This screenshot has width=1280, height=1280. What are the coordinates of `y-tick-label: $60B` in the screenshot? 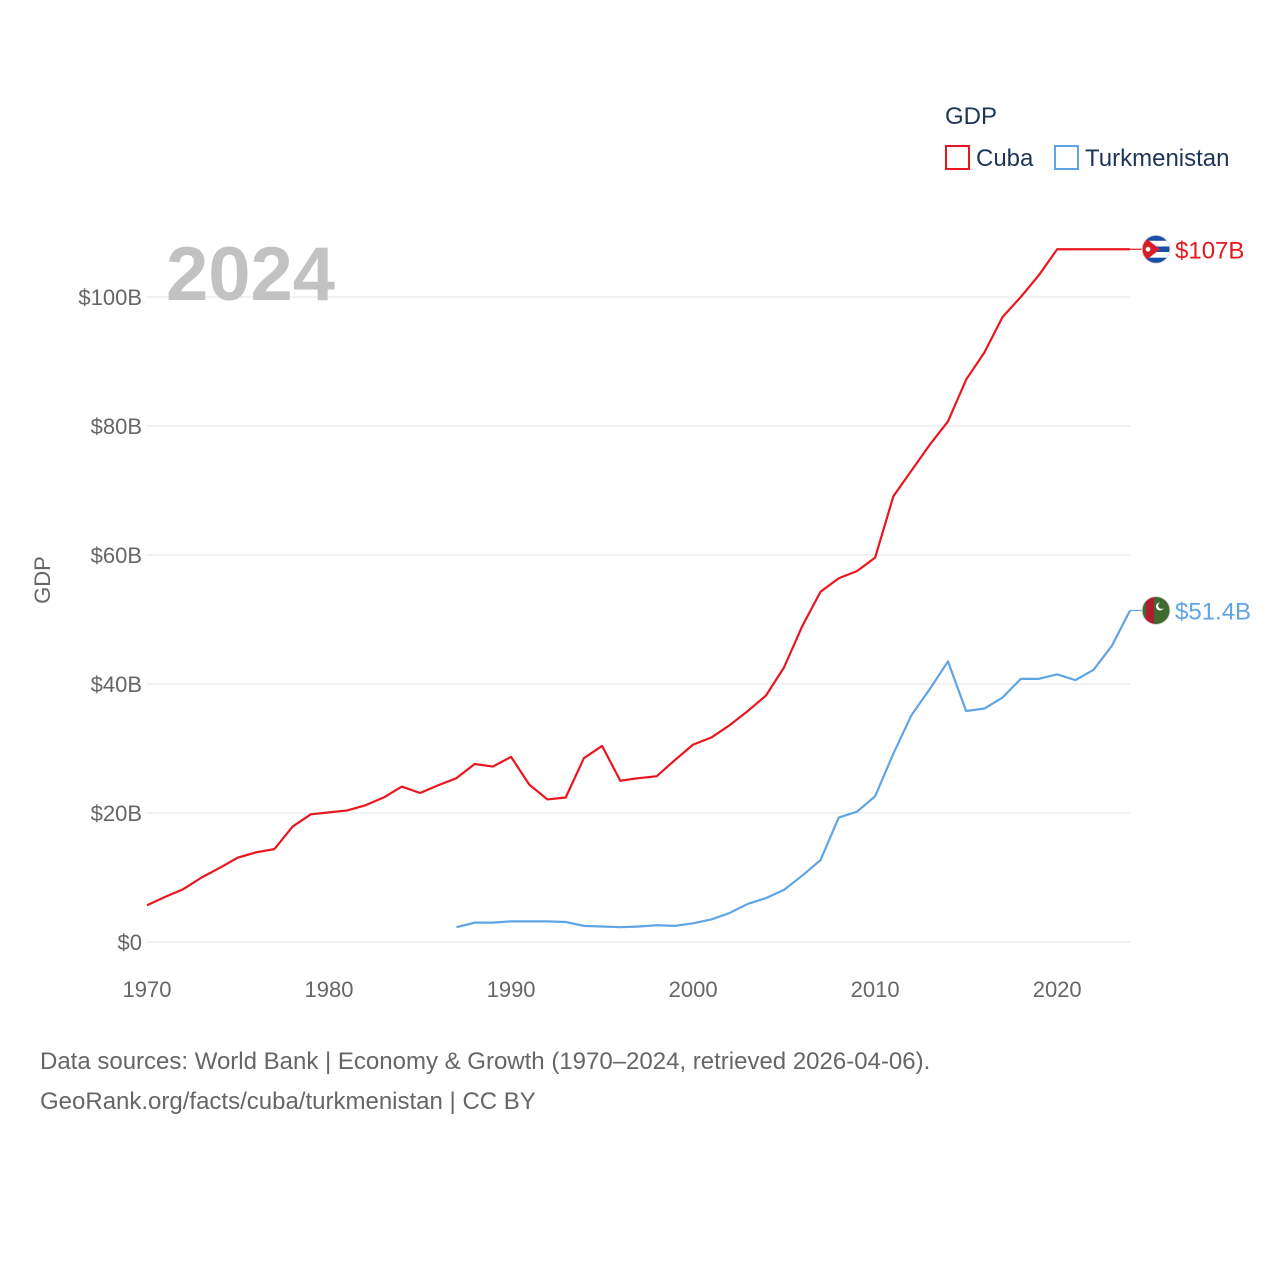 It's located at (116, 555).